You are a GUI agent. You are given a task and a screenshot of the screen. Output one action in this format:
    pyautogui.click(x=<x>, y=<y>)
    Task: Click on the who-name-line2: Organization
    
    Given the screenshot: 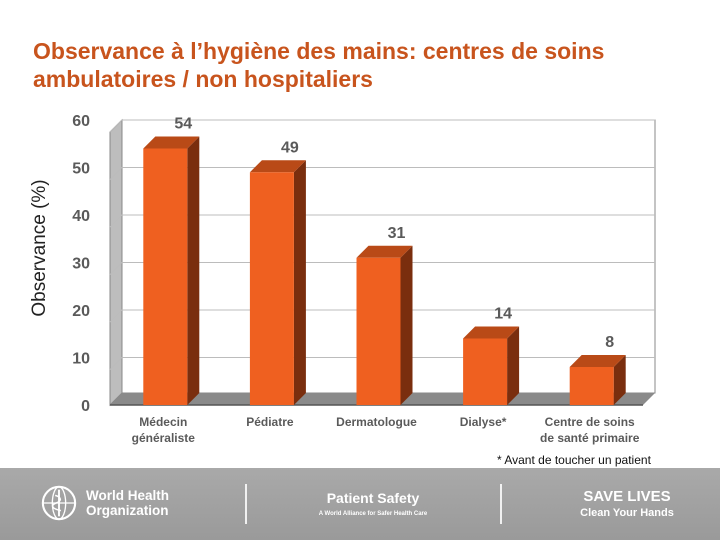 What is the action you would take?
    pyautogui.click(x=127, y=510)
    